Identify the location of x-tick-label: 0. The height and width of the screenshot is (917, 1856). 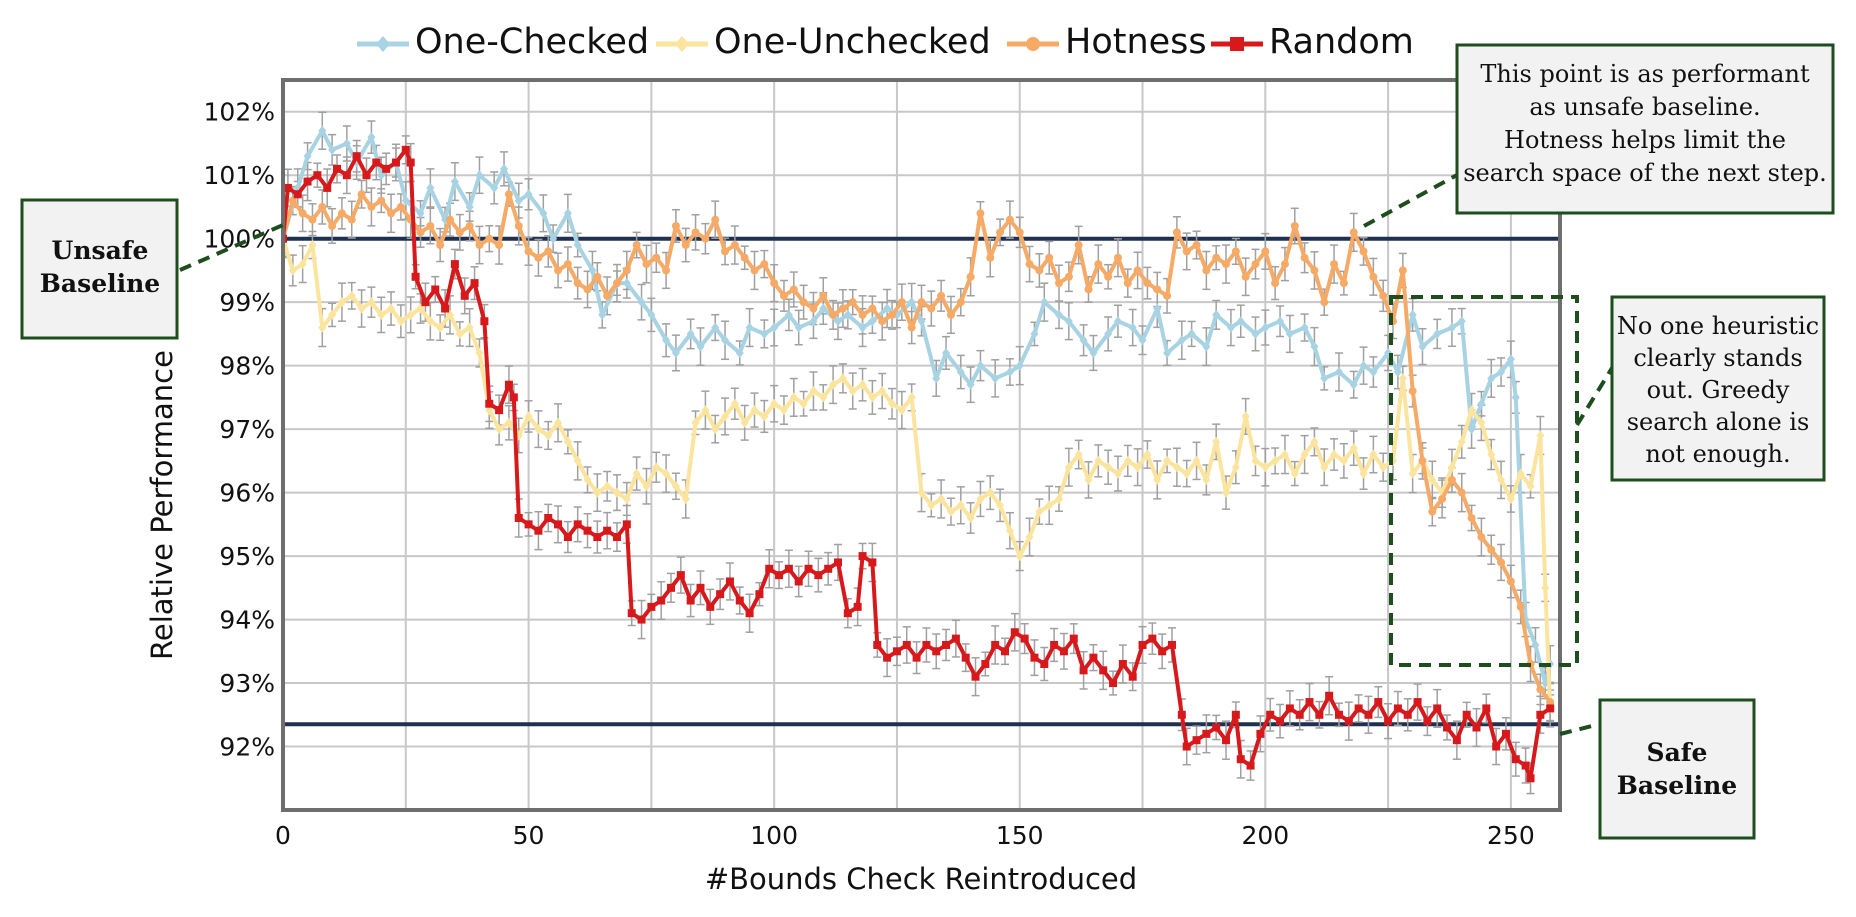
(283, 835).